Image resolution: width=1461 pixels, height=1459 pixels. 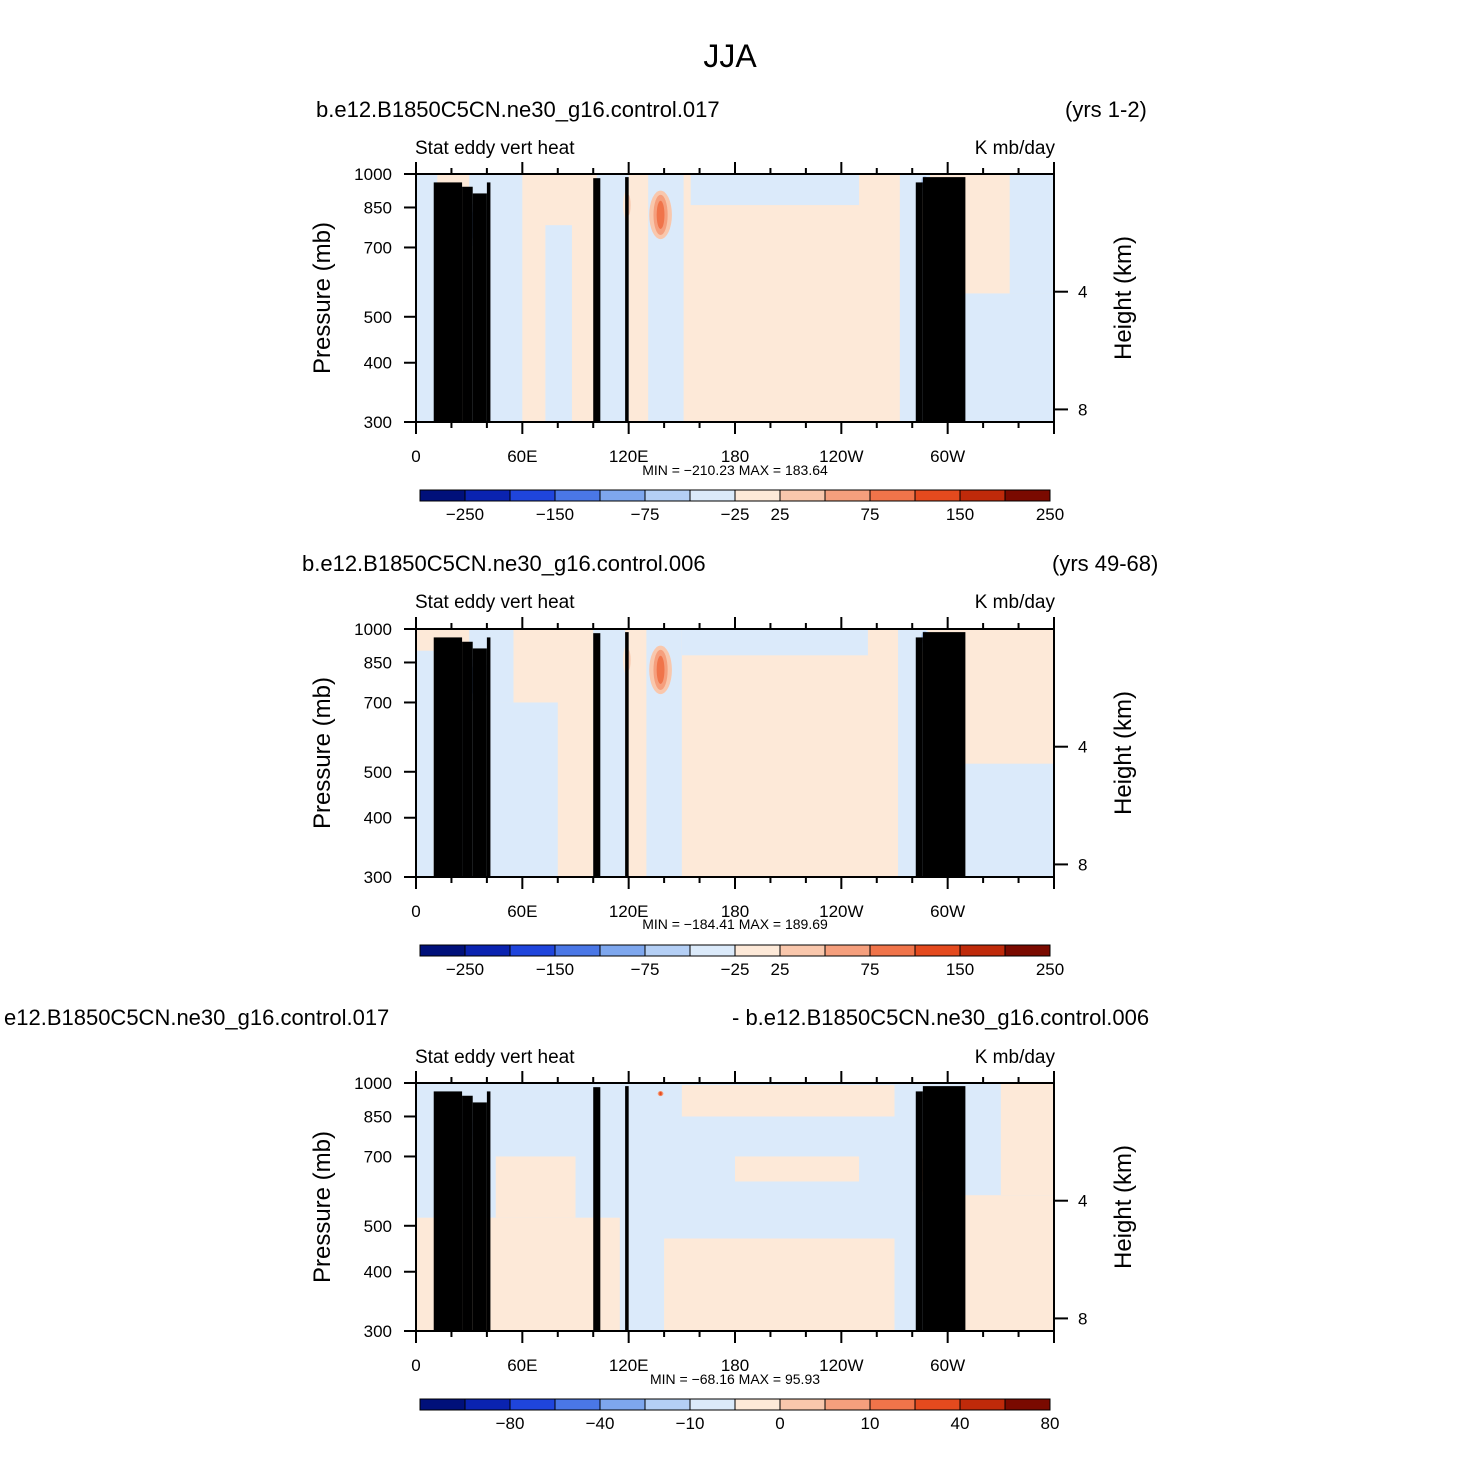 I want to click on panel-1-contour-region, so click(x=1007, y=357).